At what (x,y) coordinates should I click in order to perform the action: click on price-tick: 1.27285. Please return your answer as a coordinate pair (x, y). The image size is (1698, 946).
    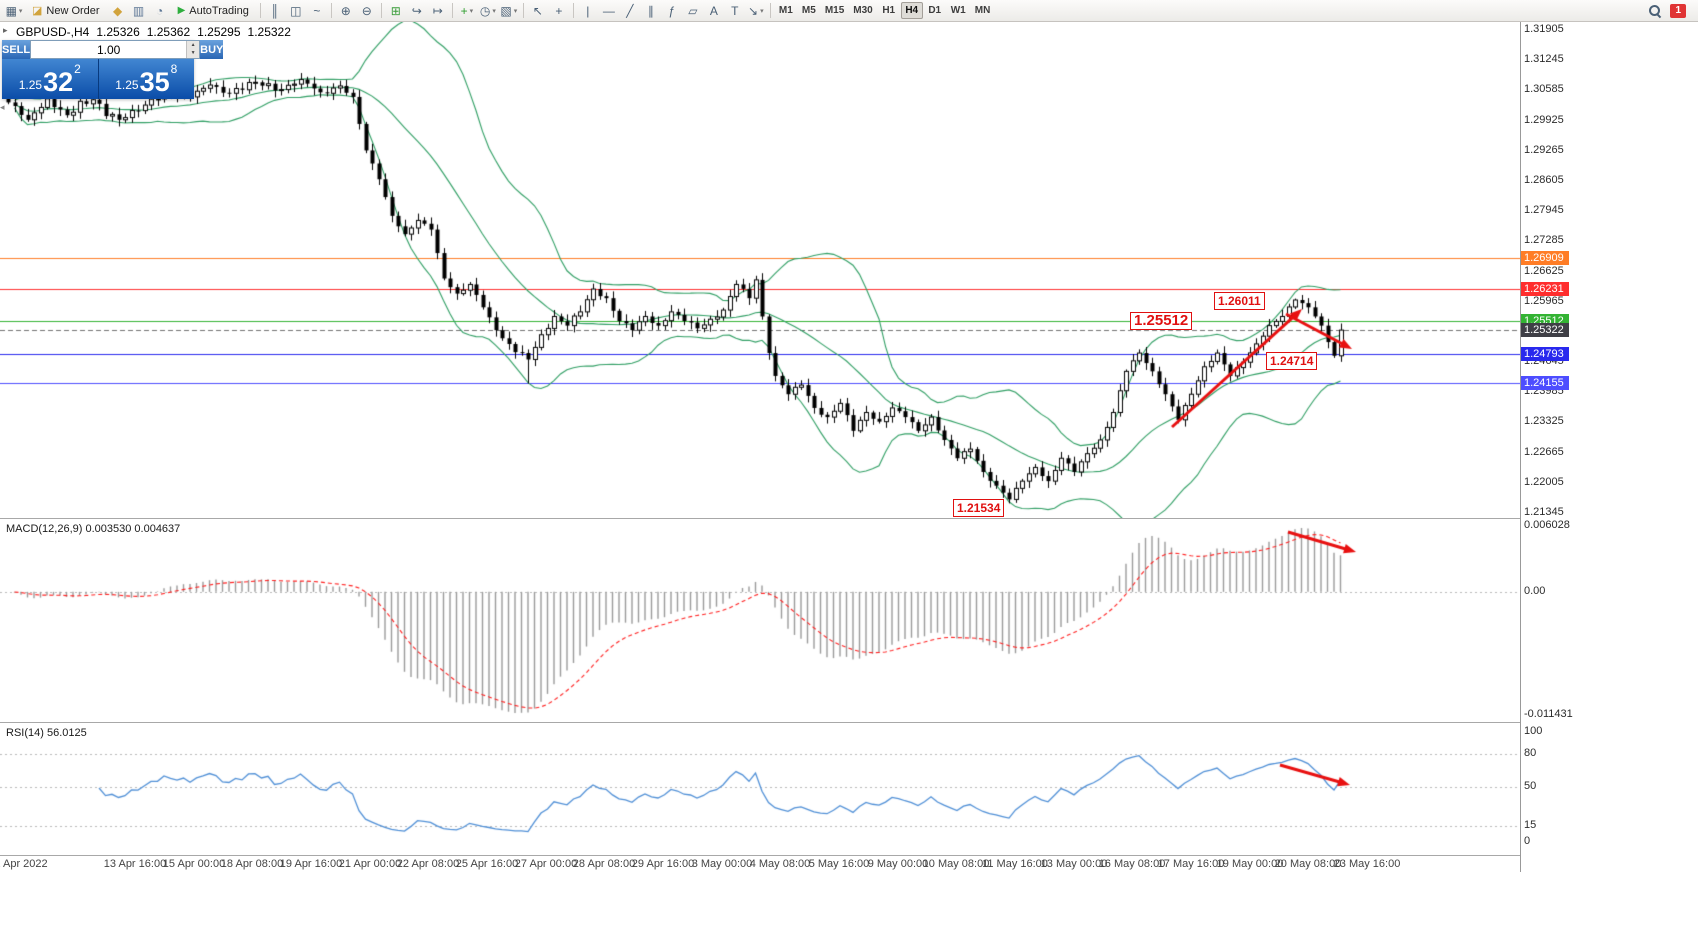
    Looking at the image, I should click on (1544, 240).